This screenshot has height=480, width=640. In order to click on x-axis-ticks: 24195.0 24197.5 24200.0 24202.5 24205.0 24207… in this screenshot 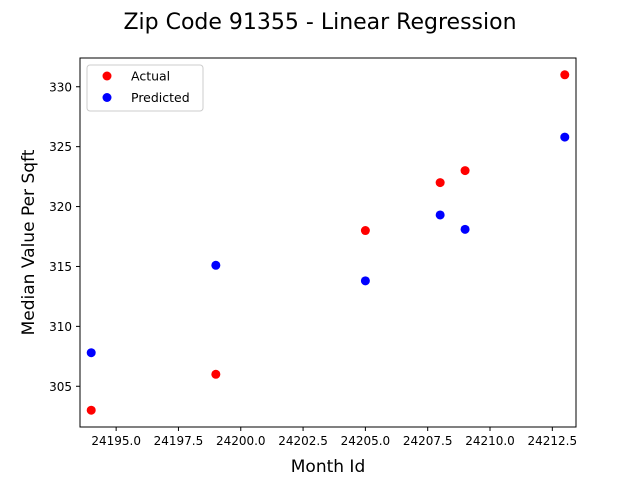, I will do `click(334, 437)`.